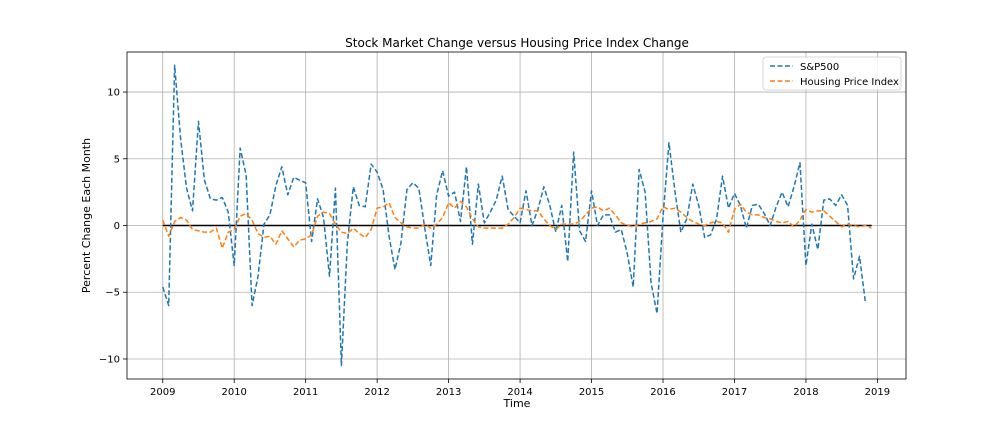  Describe the element at coordinates (86, 215) in the screenshot. I see `y-axis-label: Percent Change Each Month` at that location.